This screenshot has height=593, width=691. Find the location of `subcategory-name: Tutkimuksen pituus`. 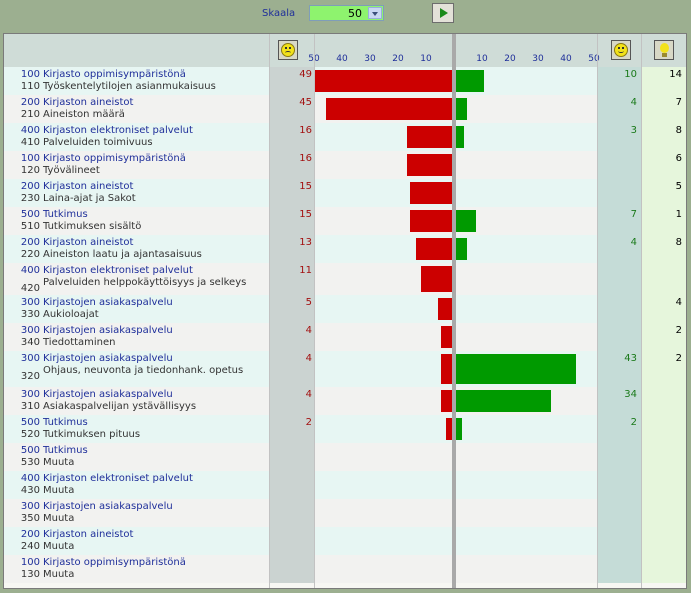

subcategory-name: Tutkimuksen pituus is located at coordinates (92, 434).